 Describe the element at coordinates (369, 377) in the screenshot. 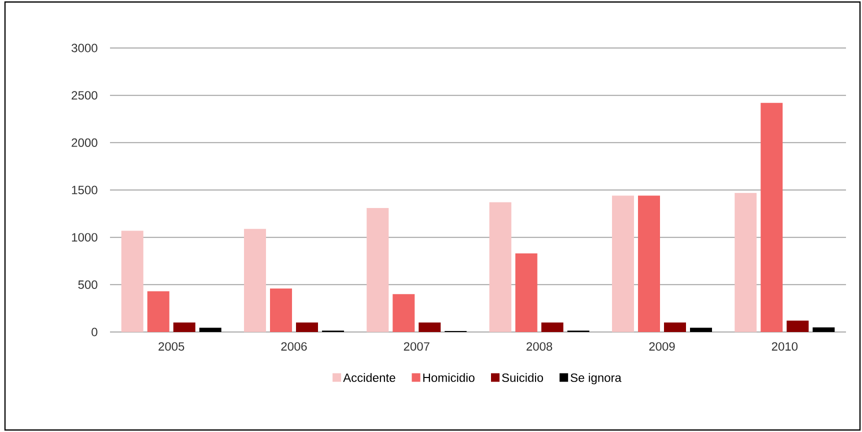

I see `legend-label: Accidente` at that location.